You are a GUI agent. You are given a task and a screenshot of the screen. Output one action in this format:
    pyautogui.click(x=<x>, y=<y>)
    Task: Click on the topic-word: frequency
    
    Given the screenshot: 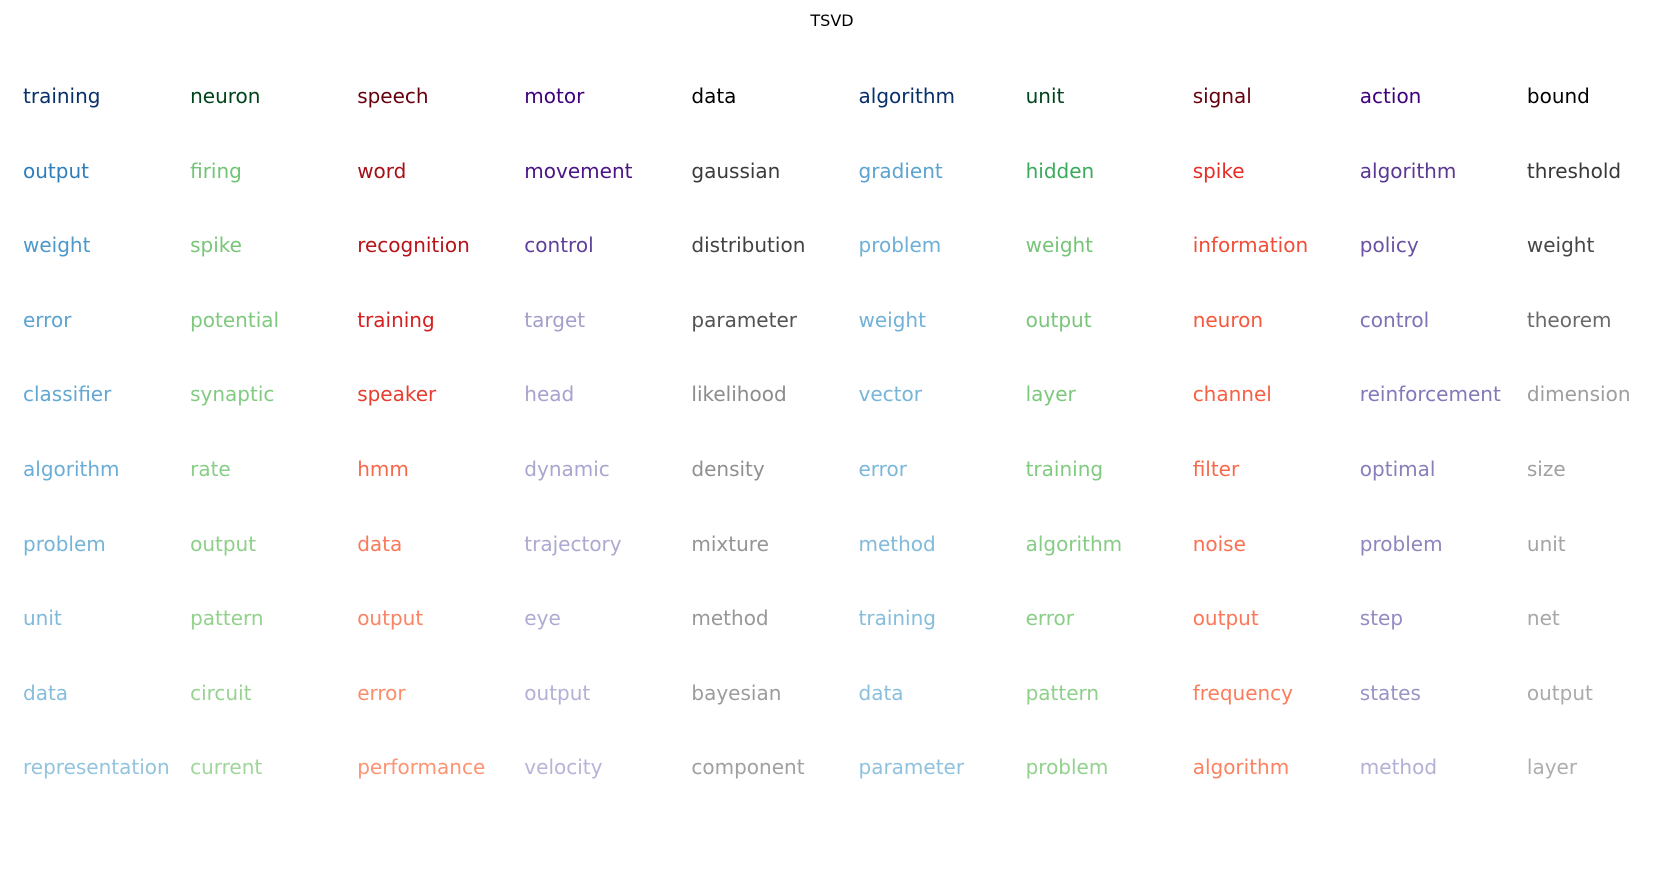 What is the action you would take?
    pyautogui.click(x=1242, y=692)
    